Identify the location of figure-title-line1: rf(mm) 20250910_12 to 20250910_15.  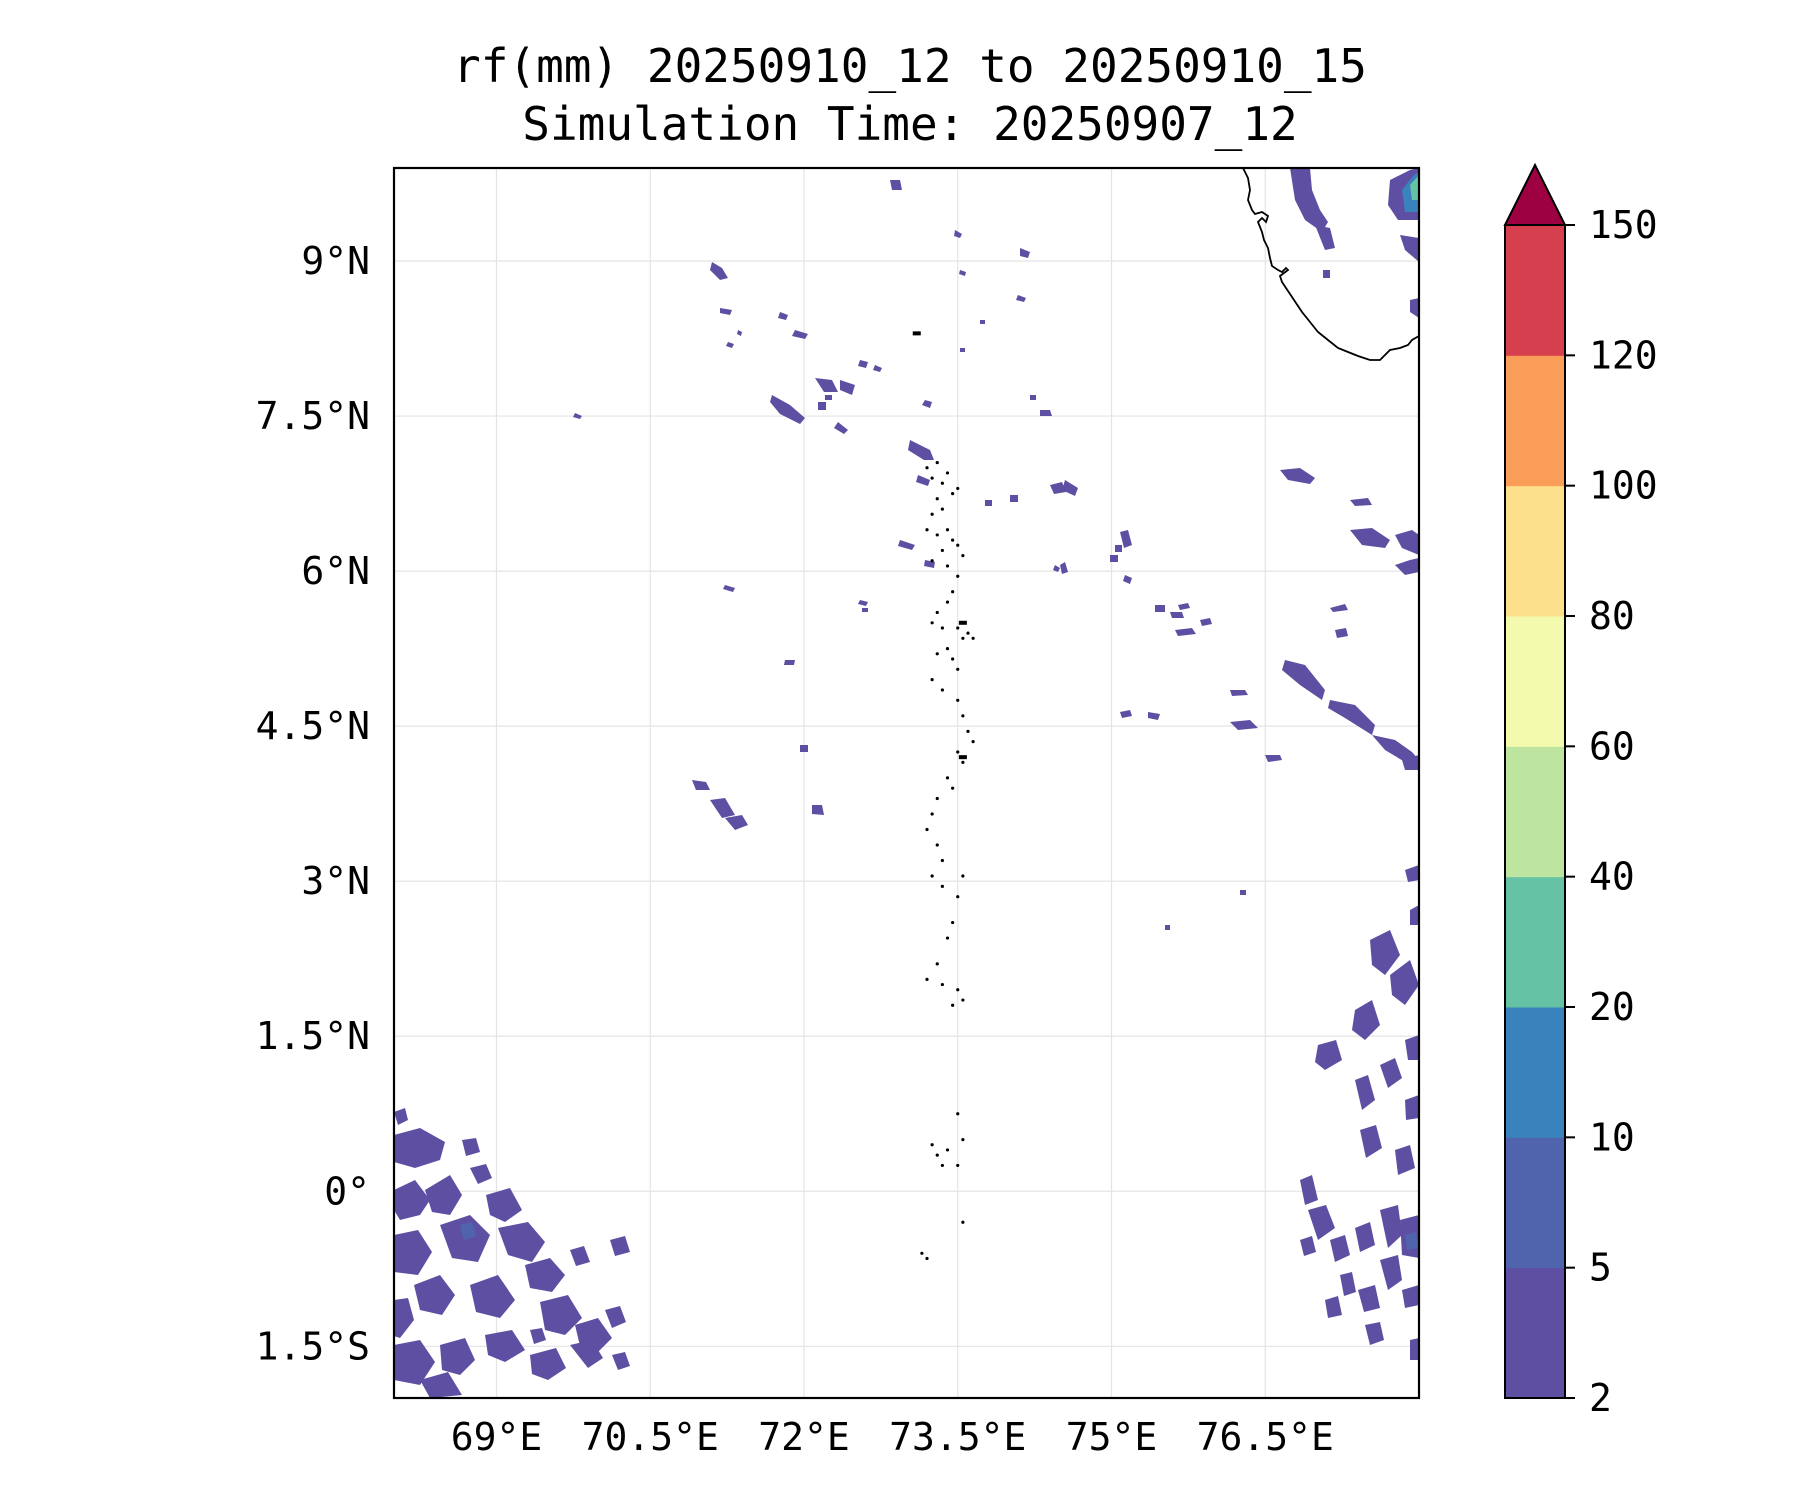
(910, 66).